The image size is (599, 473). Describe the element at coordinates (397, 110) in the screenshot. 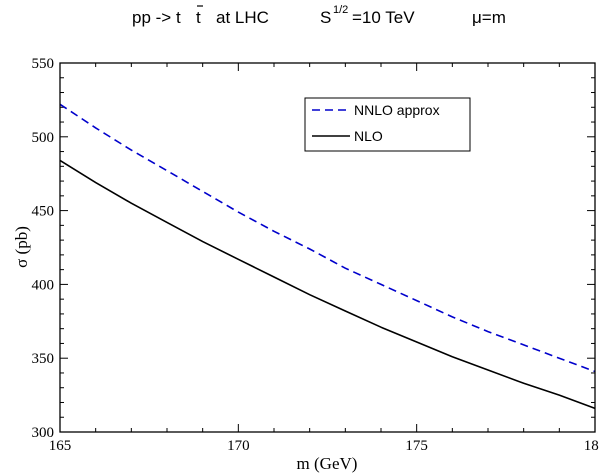

I see `legend-label-nnlo: NNLO approx` at that location.